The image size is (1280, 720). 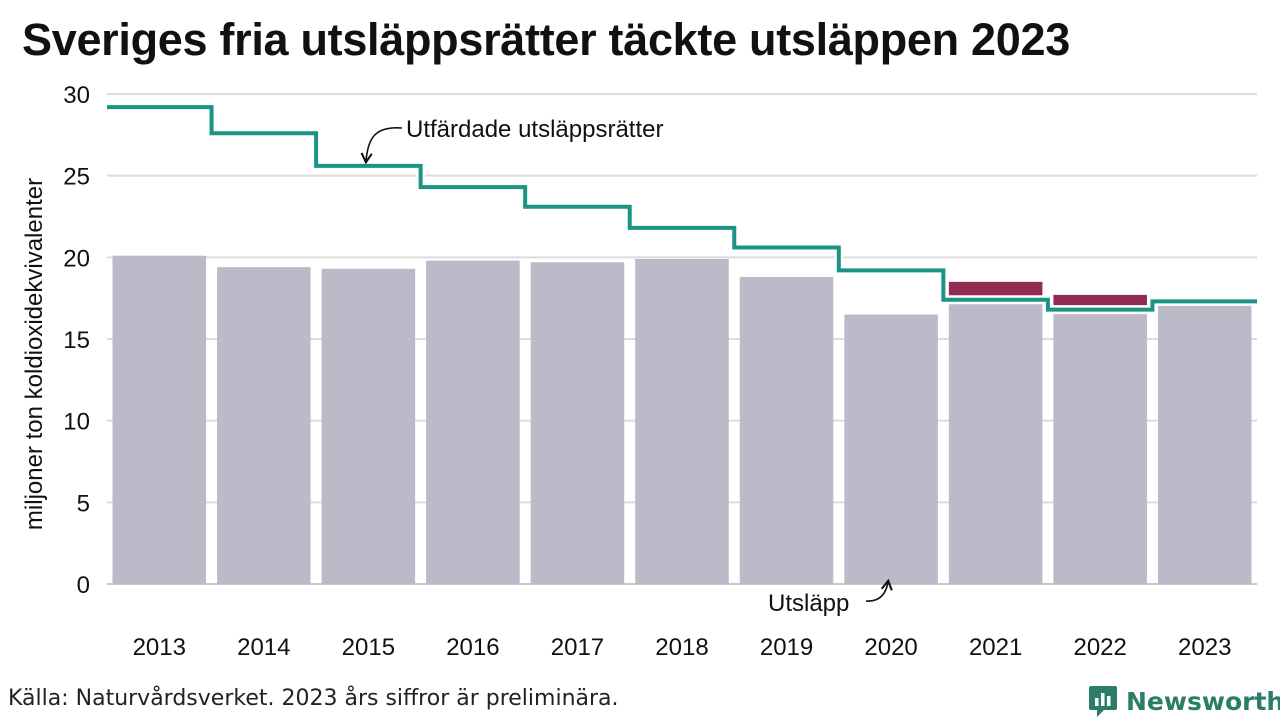 What do you see at coordinates (83, 585) in the screenshot?
I see `y-tick-label: 0` at bounding box center [83, 585].